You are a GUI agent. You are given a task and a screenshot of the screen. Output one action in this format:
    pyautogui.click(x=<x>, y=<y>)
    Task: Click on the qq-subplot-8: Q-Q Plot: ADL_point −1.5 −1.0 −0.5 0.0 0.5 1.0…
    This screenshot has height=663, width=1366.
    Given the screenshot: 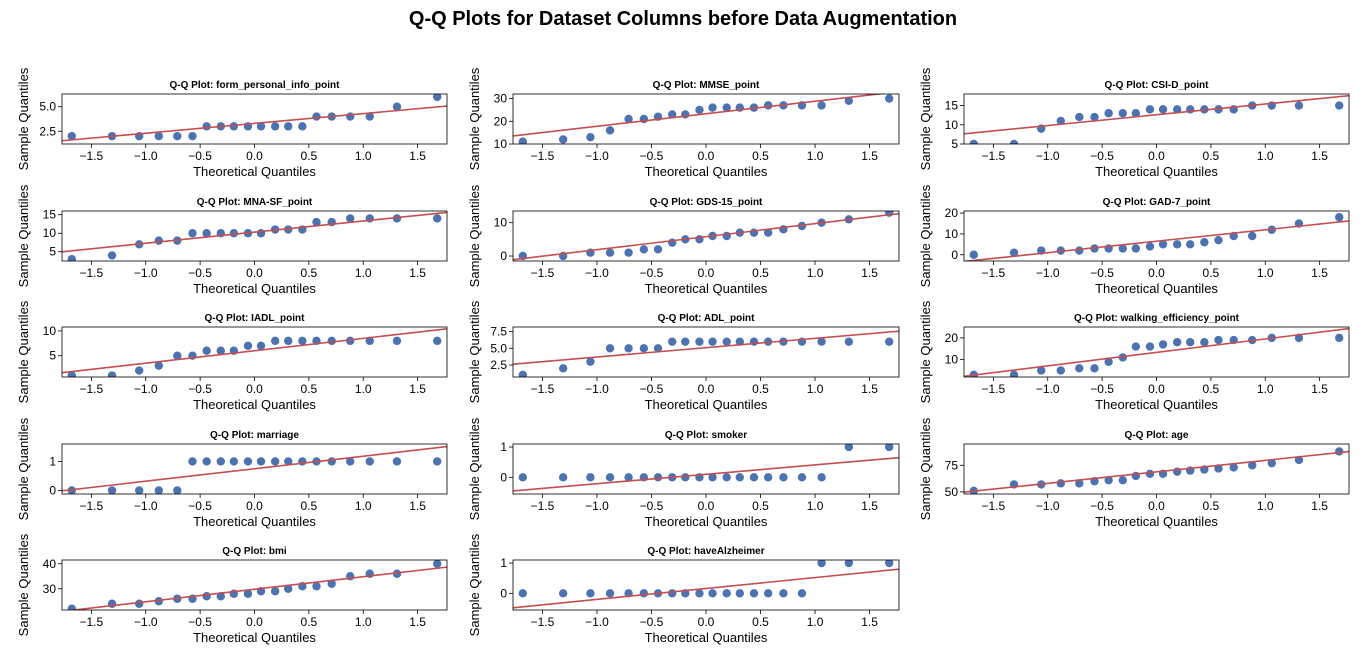 What is the action you would take?
    pyautogui.click(x=683, y=356)
    